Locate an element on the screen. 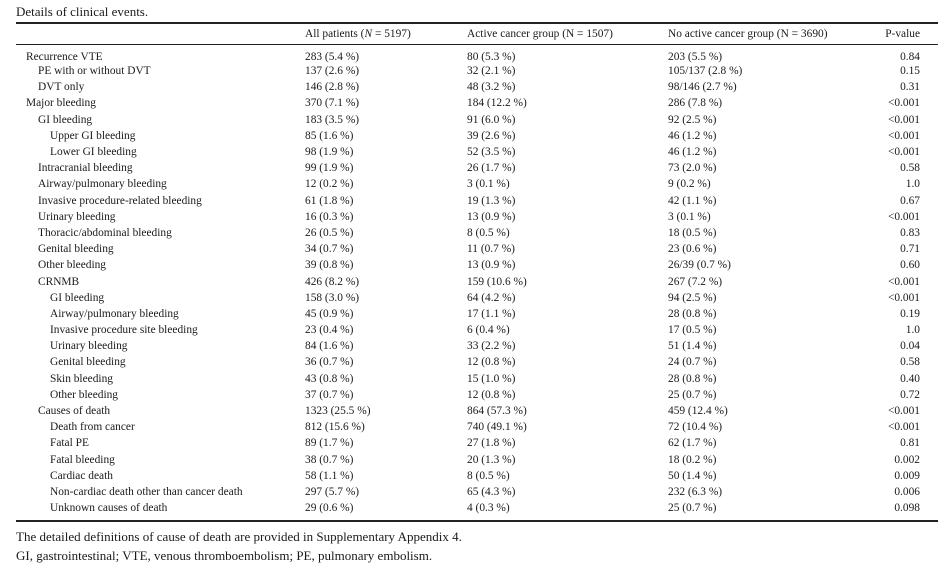  cell-active-cancer: 159 (10.6 %) is located at coordinates (497, 281).